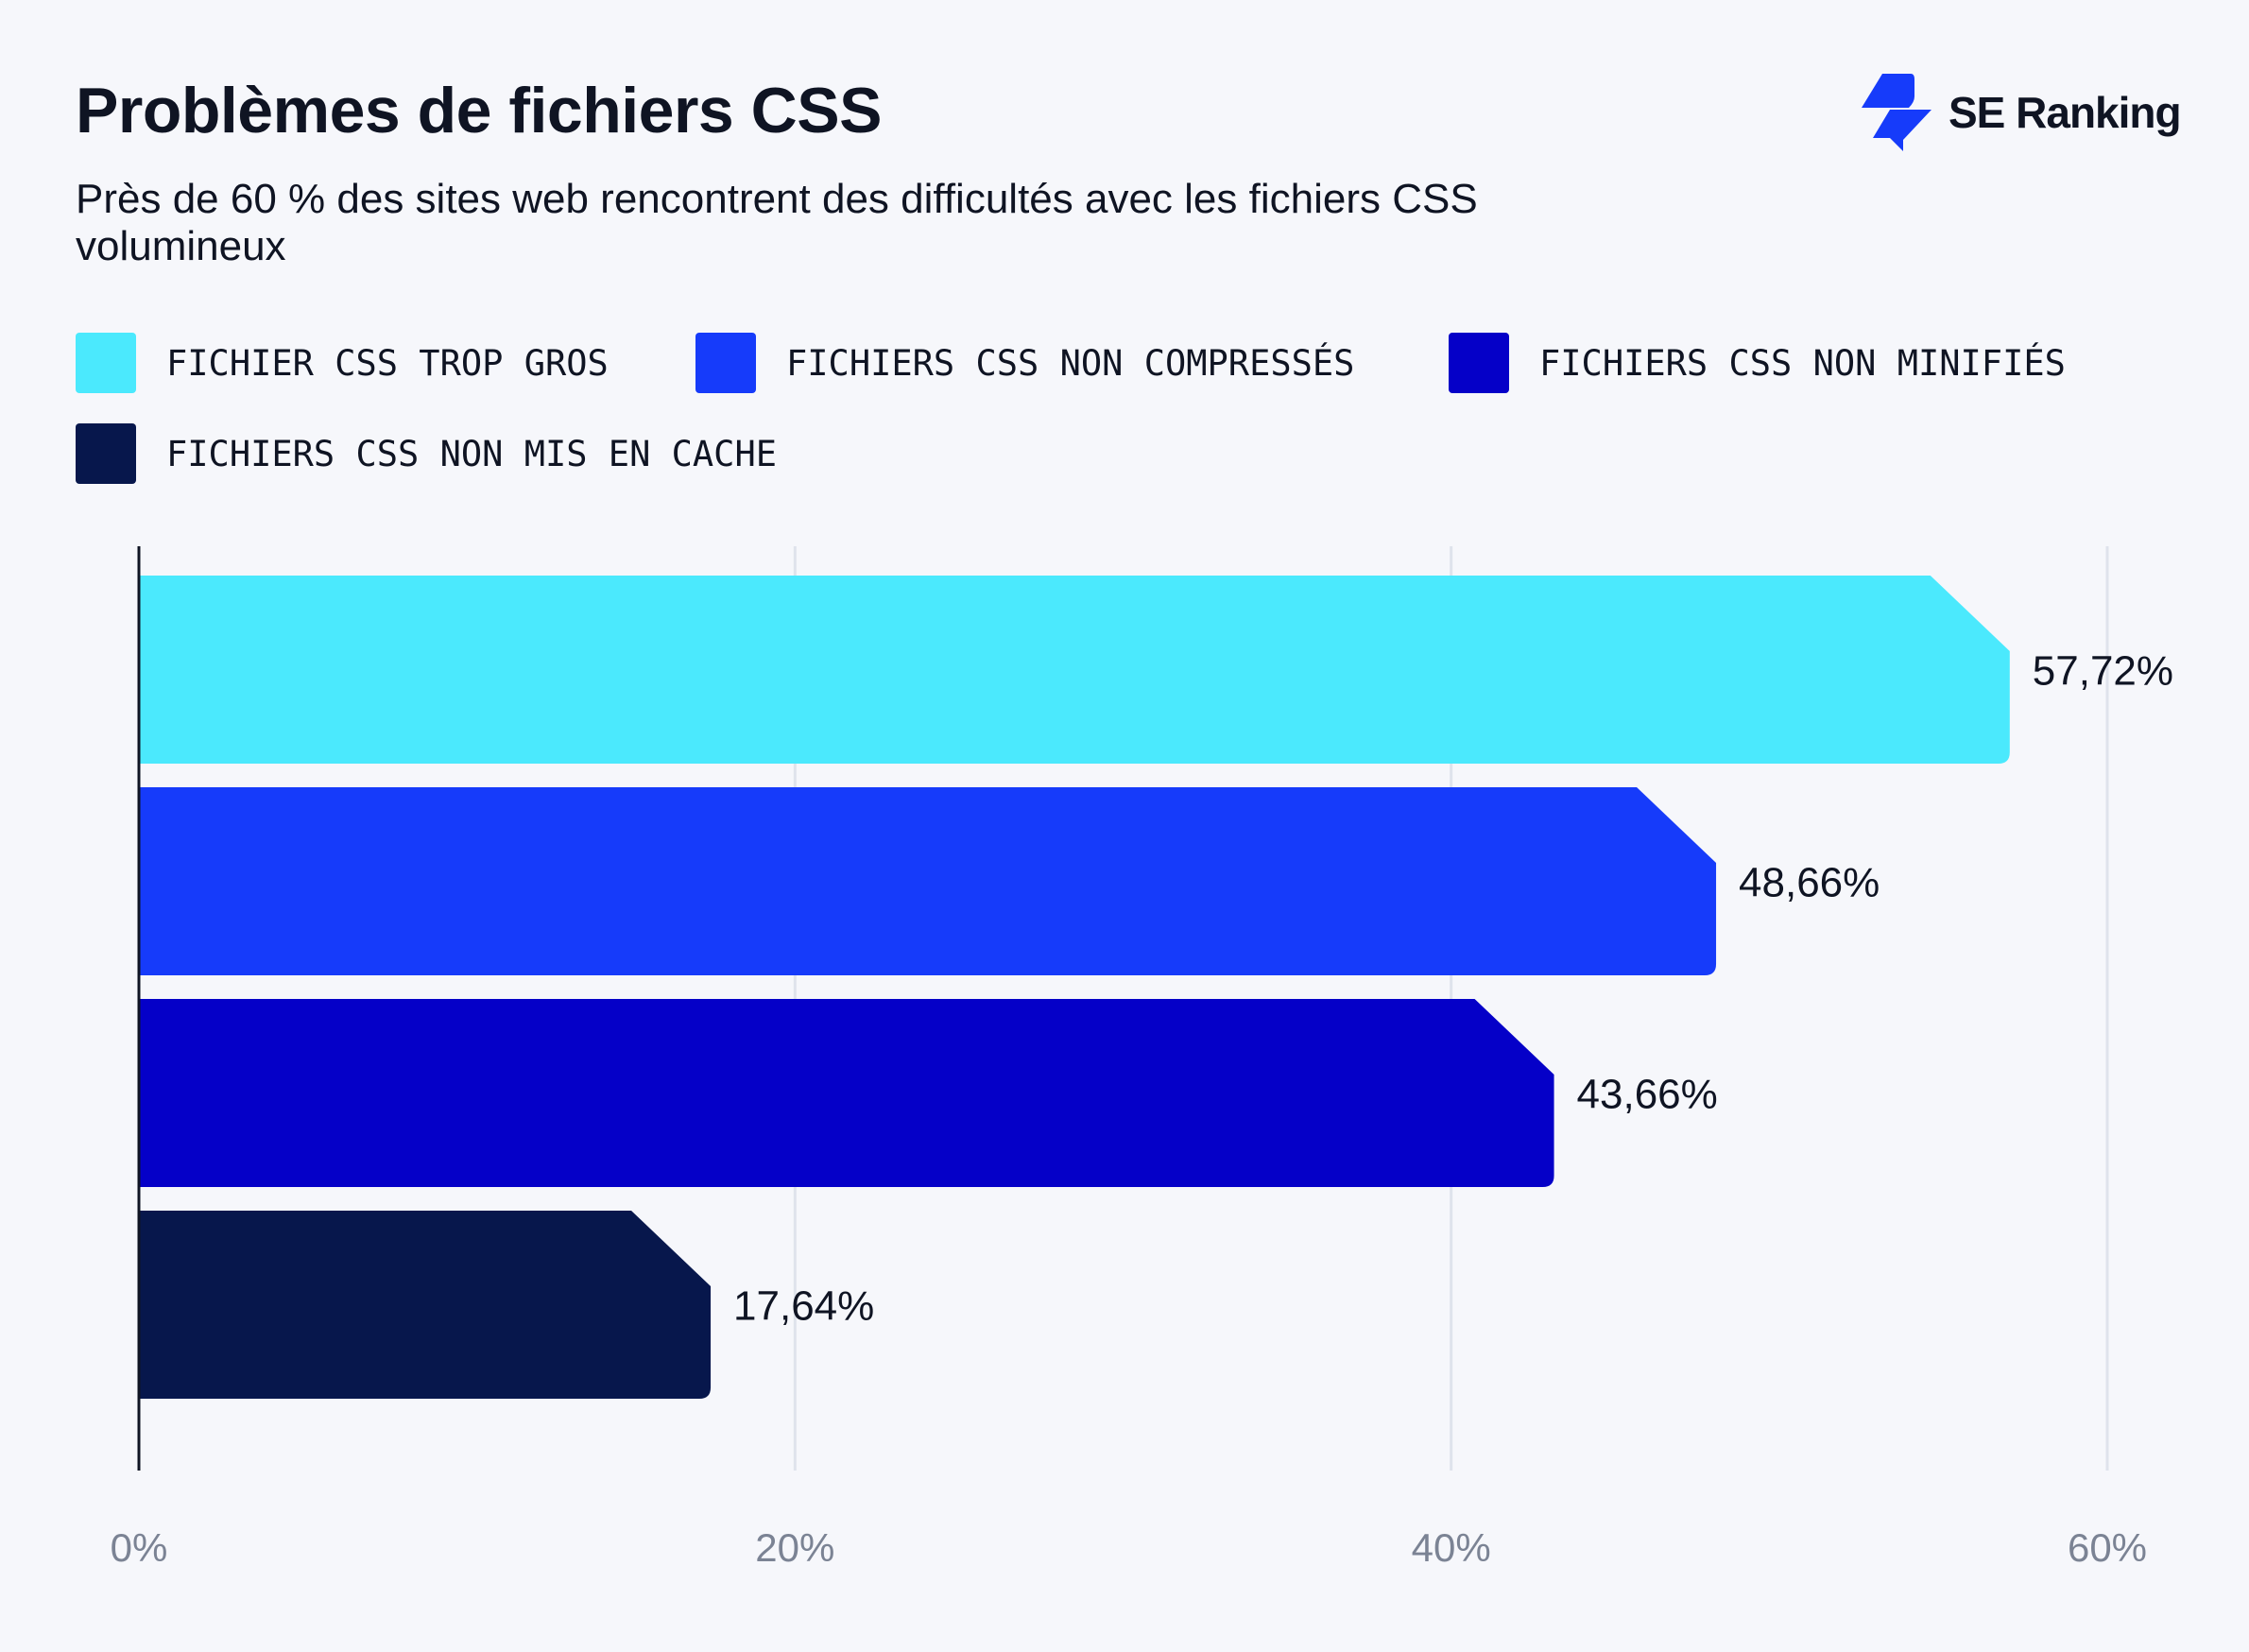  Describe the element at coordinates (2065, 112) in the screenshot. I see `logo-text: SE Ranking` at that location.